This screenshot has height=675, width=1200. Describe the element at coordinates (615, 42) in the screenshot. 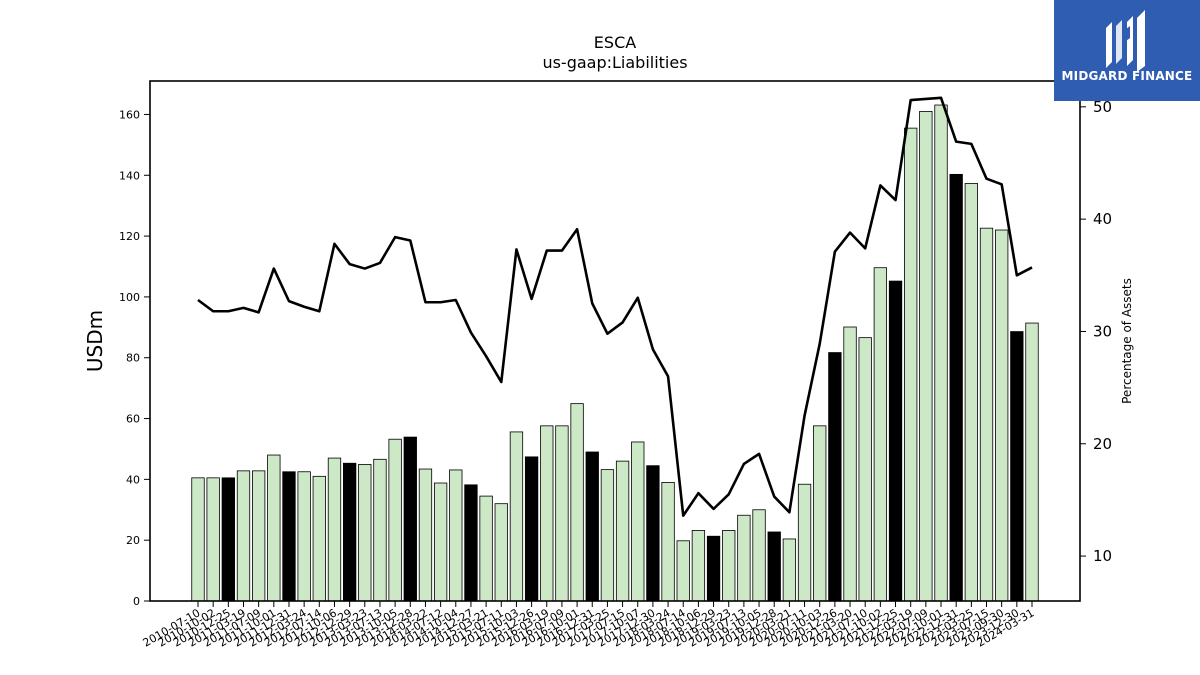

I see `chart-title: ESCA` at that location.